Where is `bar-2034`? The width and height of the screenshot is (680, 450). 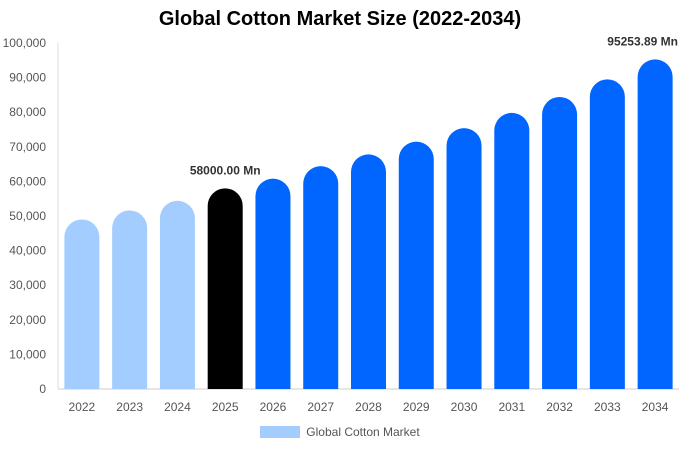 bar-2034 is located at coordinates (655, 224).